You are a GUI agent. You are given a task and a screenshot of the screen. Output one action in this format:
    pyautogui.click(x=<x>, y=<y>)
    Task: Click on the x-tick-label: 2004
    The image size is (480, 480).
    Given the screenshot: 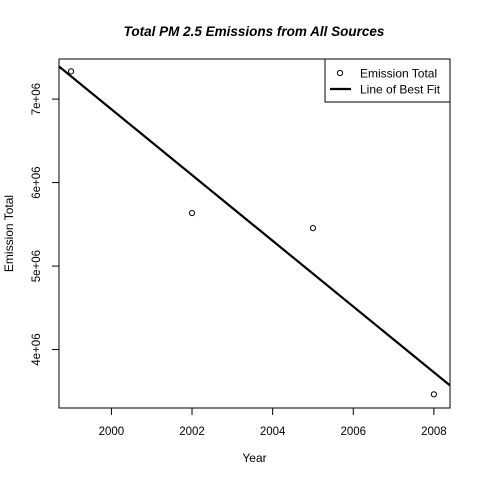 What is the action you would take?
    pyautogui.click(x=273, y=432)
    